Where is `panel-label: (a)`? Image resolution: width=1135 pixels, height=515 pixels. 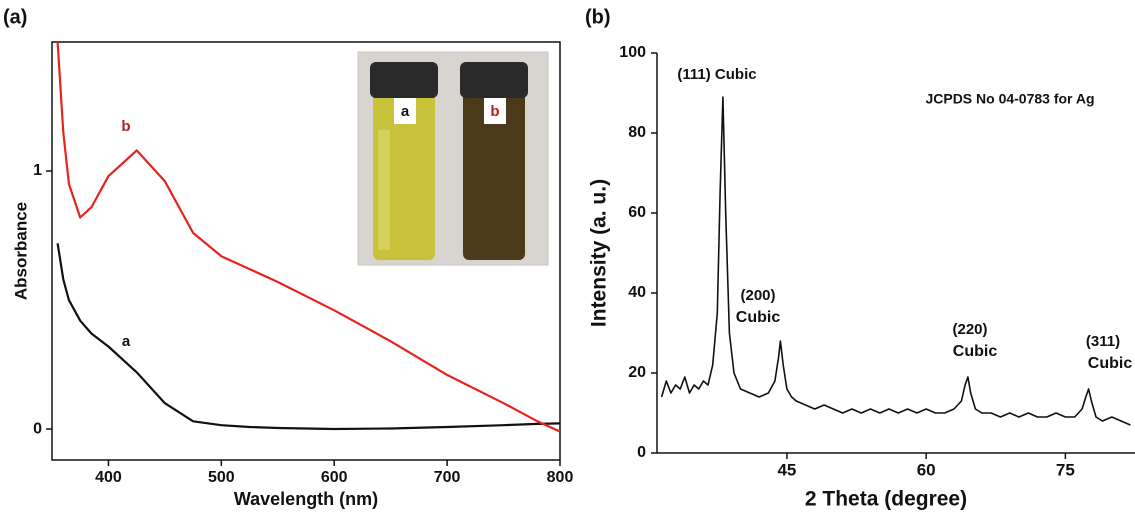
panel-label: (a) is located at coordinates (15, 17).